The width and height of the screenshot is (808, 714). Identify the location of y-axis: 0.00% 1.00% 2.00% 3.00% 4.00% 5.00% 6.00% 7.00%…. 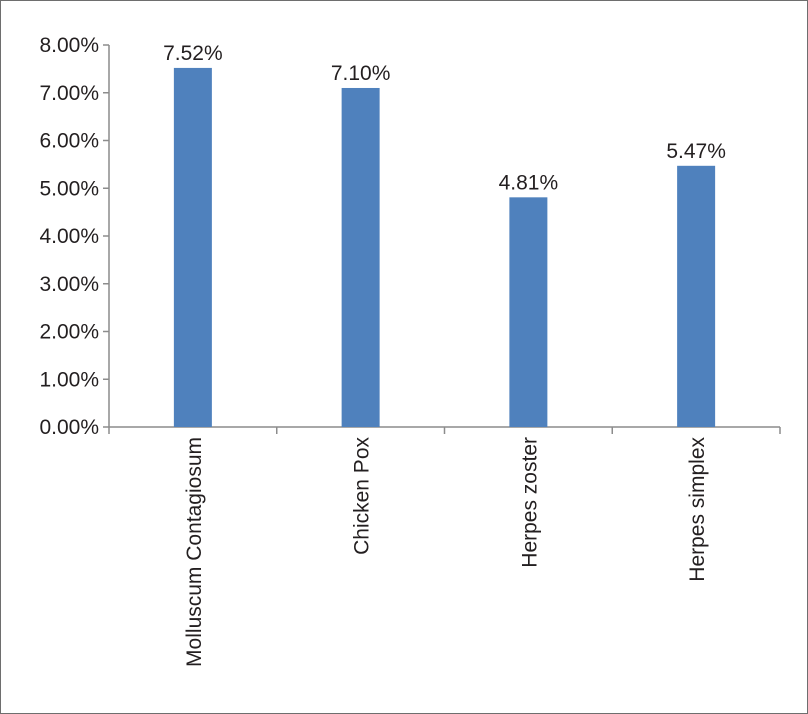
(74, 236).